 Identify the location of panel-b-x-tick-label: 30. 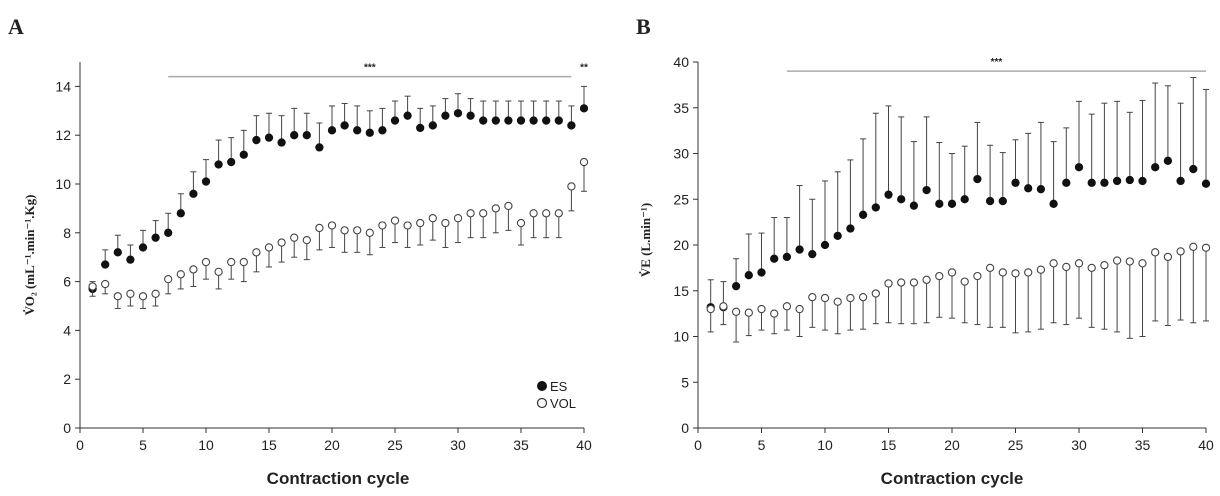
(1079, 445).